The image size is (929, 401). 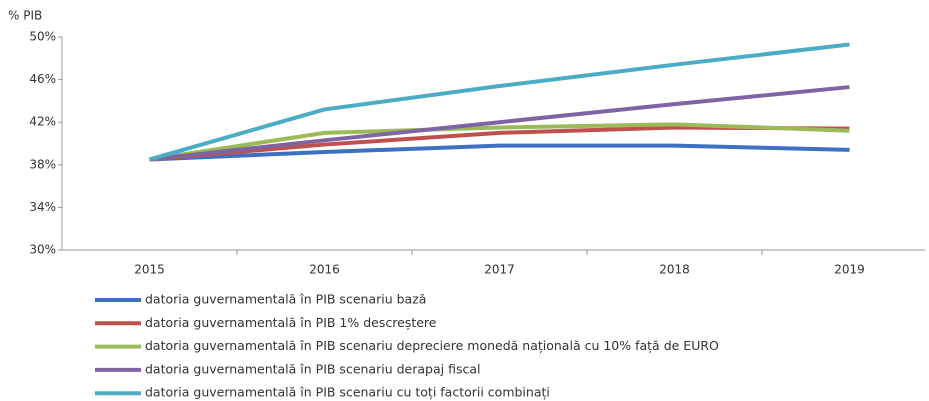 I want to click on y-tick-label: 46%, so click(x=42, y=79).